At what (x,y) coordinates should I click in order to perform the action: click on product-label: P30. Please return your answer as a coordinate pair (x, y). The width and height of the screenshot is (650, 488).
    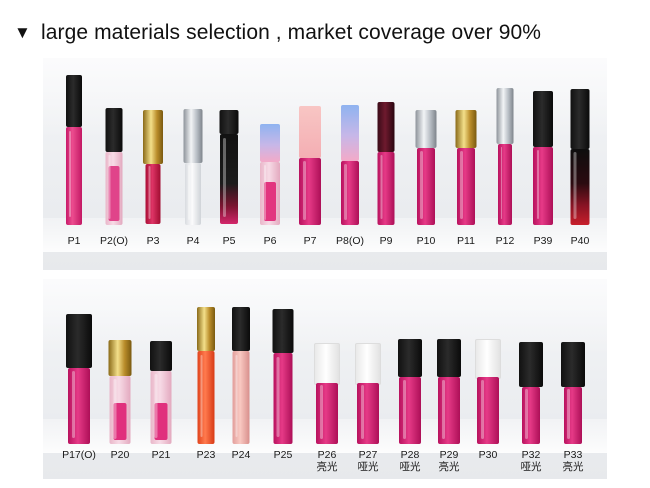
    Looking at the image, I should click on (488, 455).